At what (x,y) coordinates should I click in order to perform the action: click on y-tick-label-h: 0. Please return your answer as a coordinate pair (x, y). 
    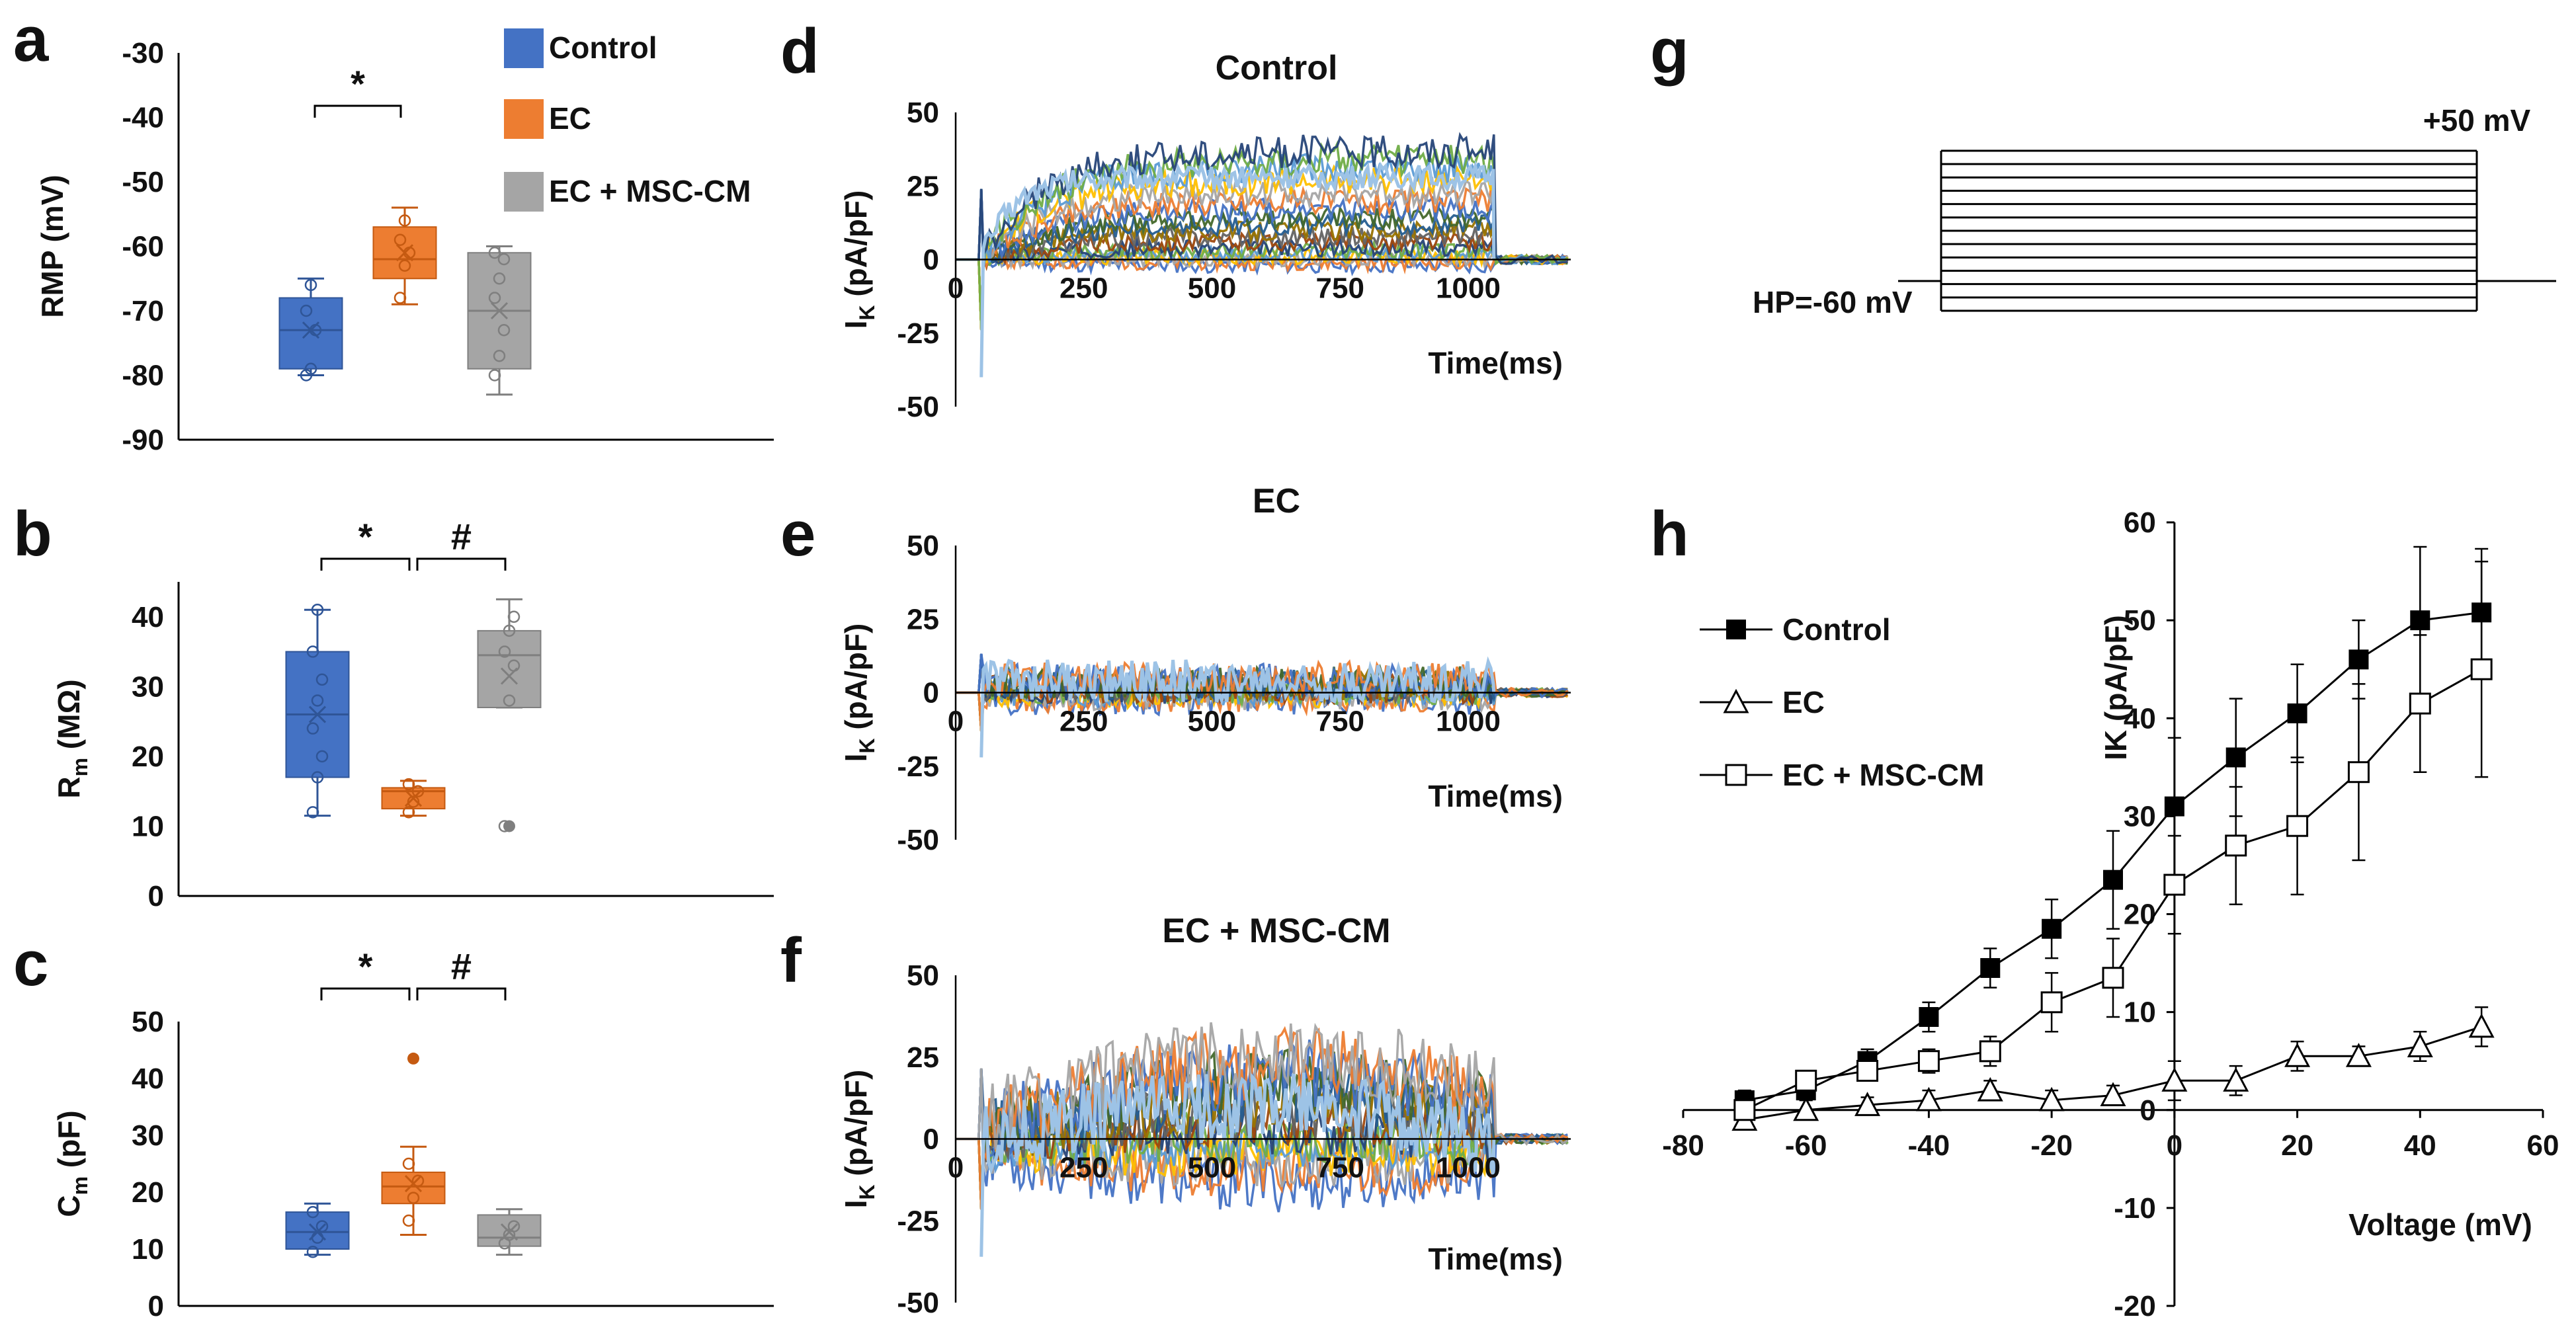
    Looking at the image, I should click on (2147, 1110).